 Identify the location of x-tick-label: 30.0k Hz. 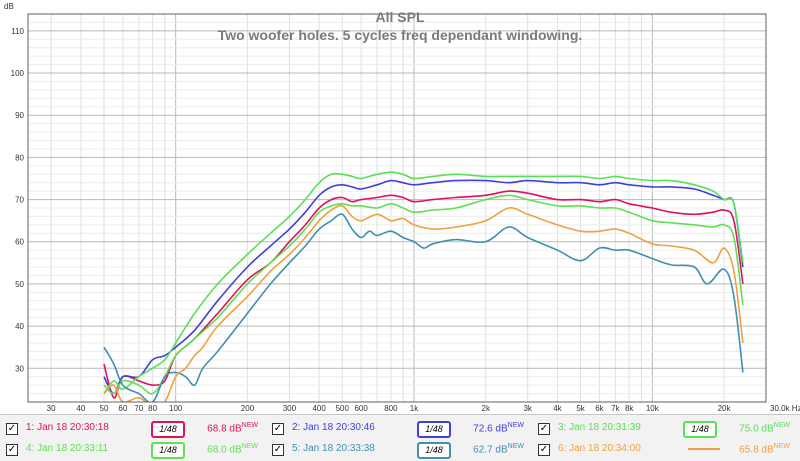
(785, 408).